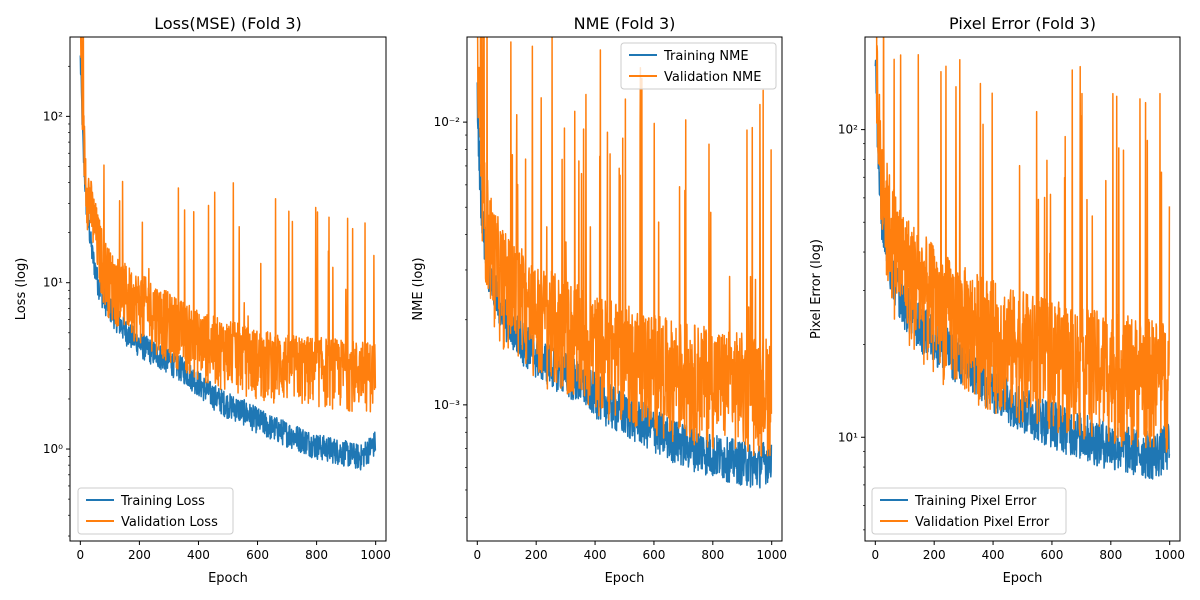  What do you see at coordinates (712, 77) in the screenshot?
I see `legend-label: Validation NME` at bounding box center [712, 77].